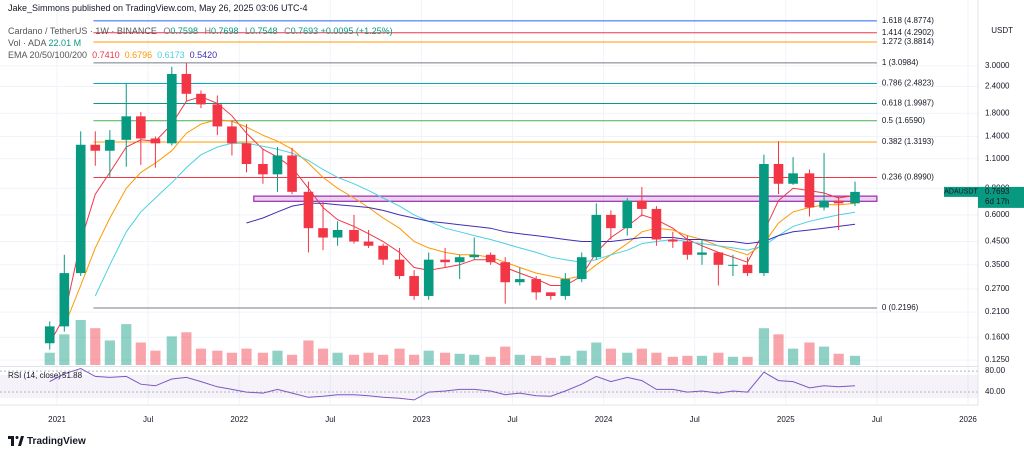 Image resolution: width=1024 pixels, height=454 pixels. I want to click on currency: USDT, so click(1002, 30).